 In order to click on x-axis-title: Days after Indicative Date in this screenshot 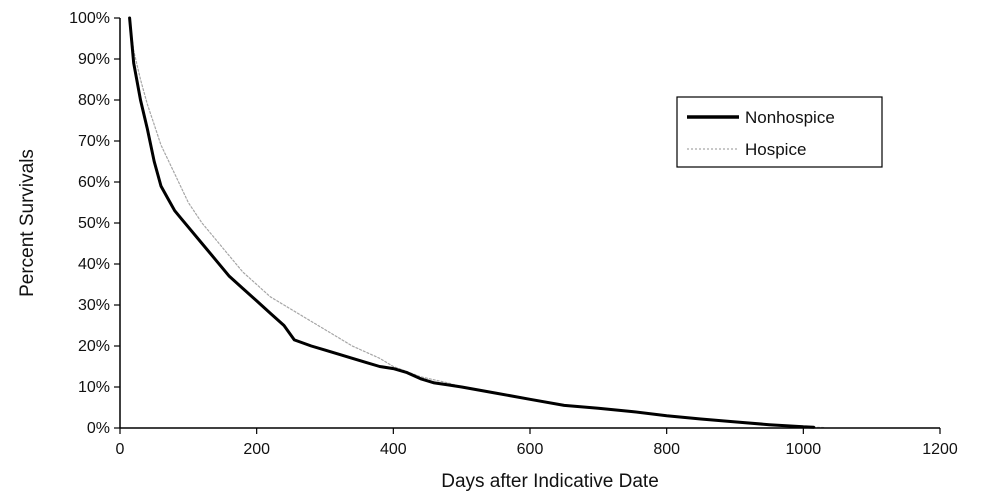, I will do `click(550, 481)`.